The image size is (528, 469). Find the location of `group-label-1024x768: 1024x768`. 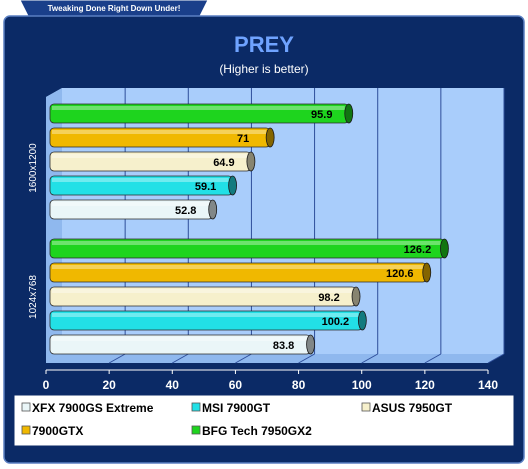

group-label-1024x768: 1024x768 is located at coordinates (33, 297).